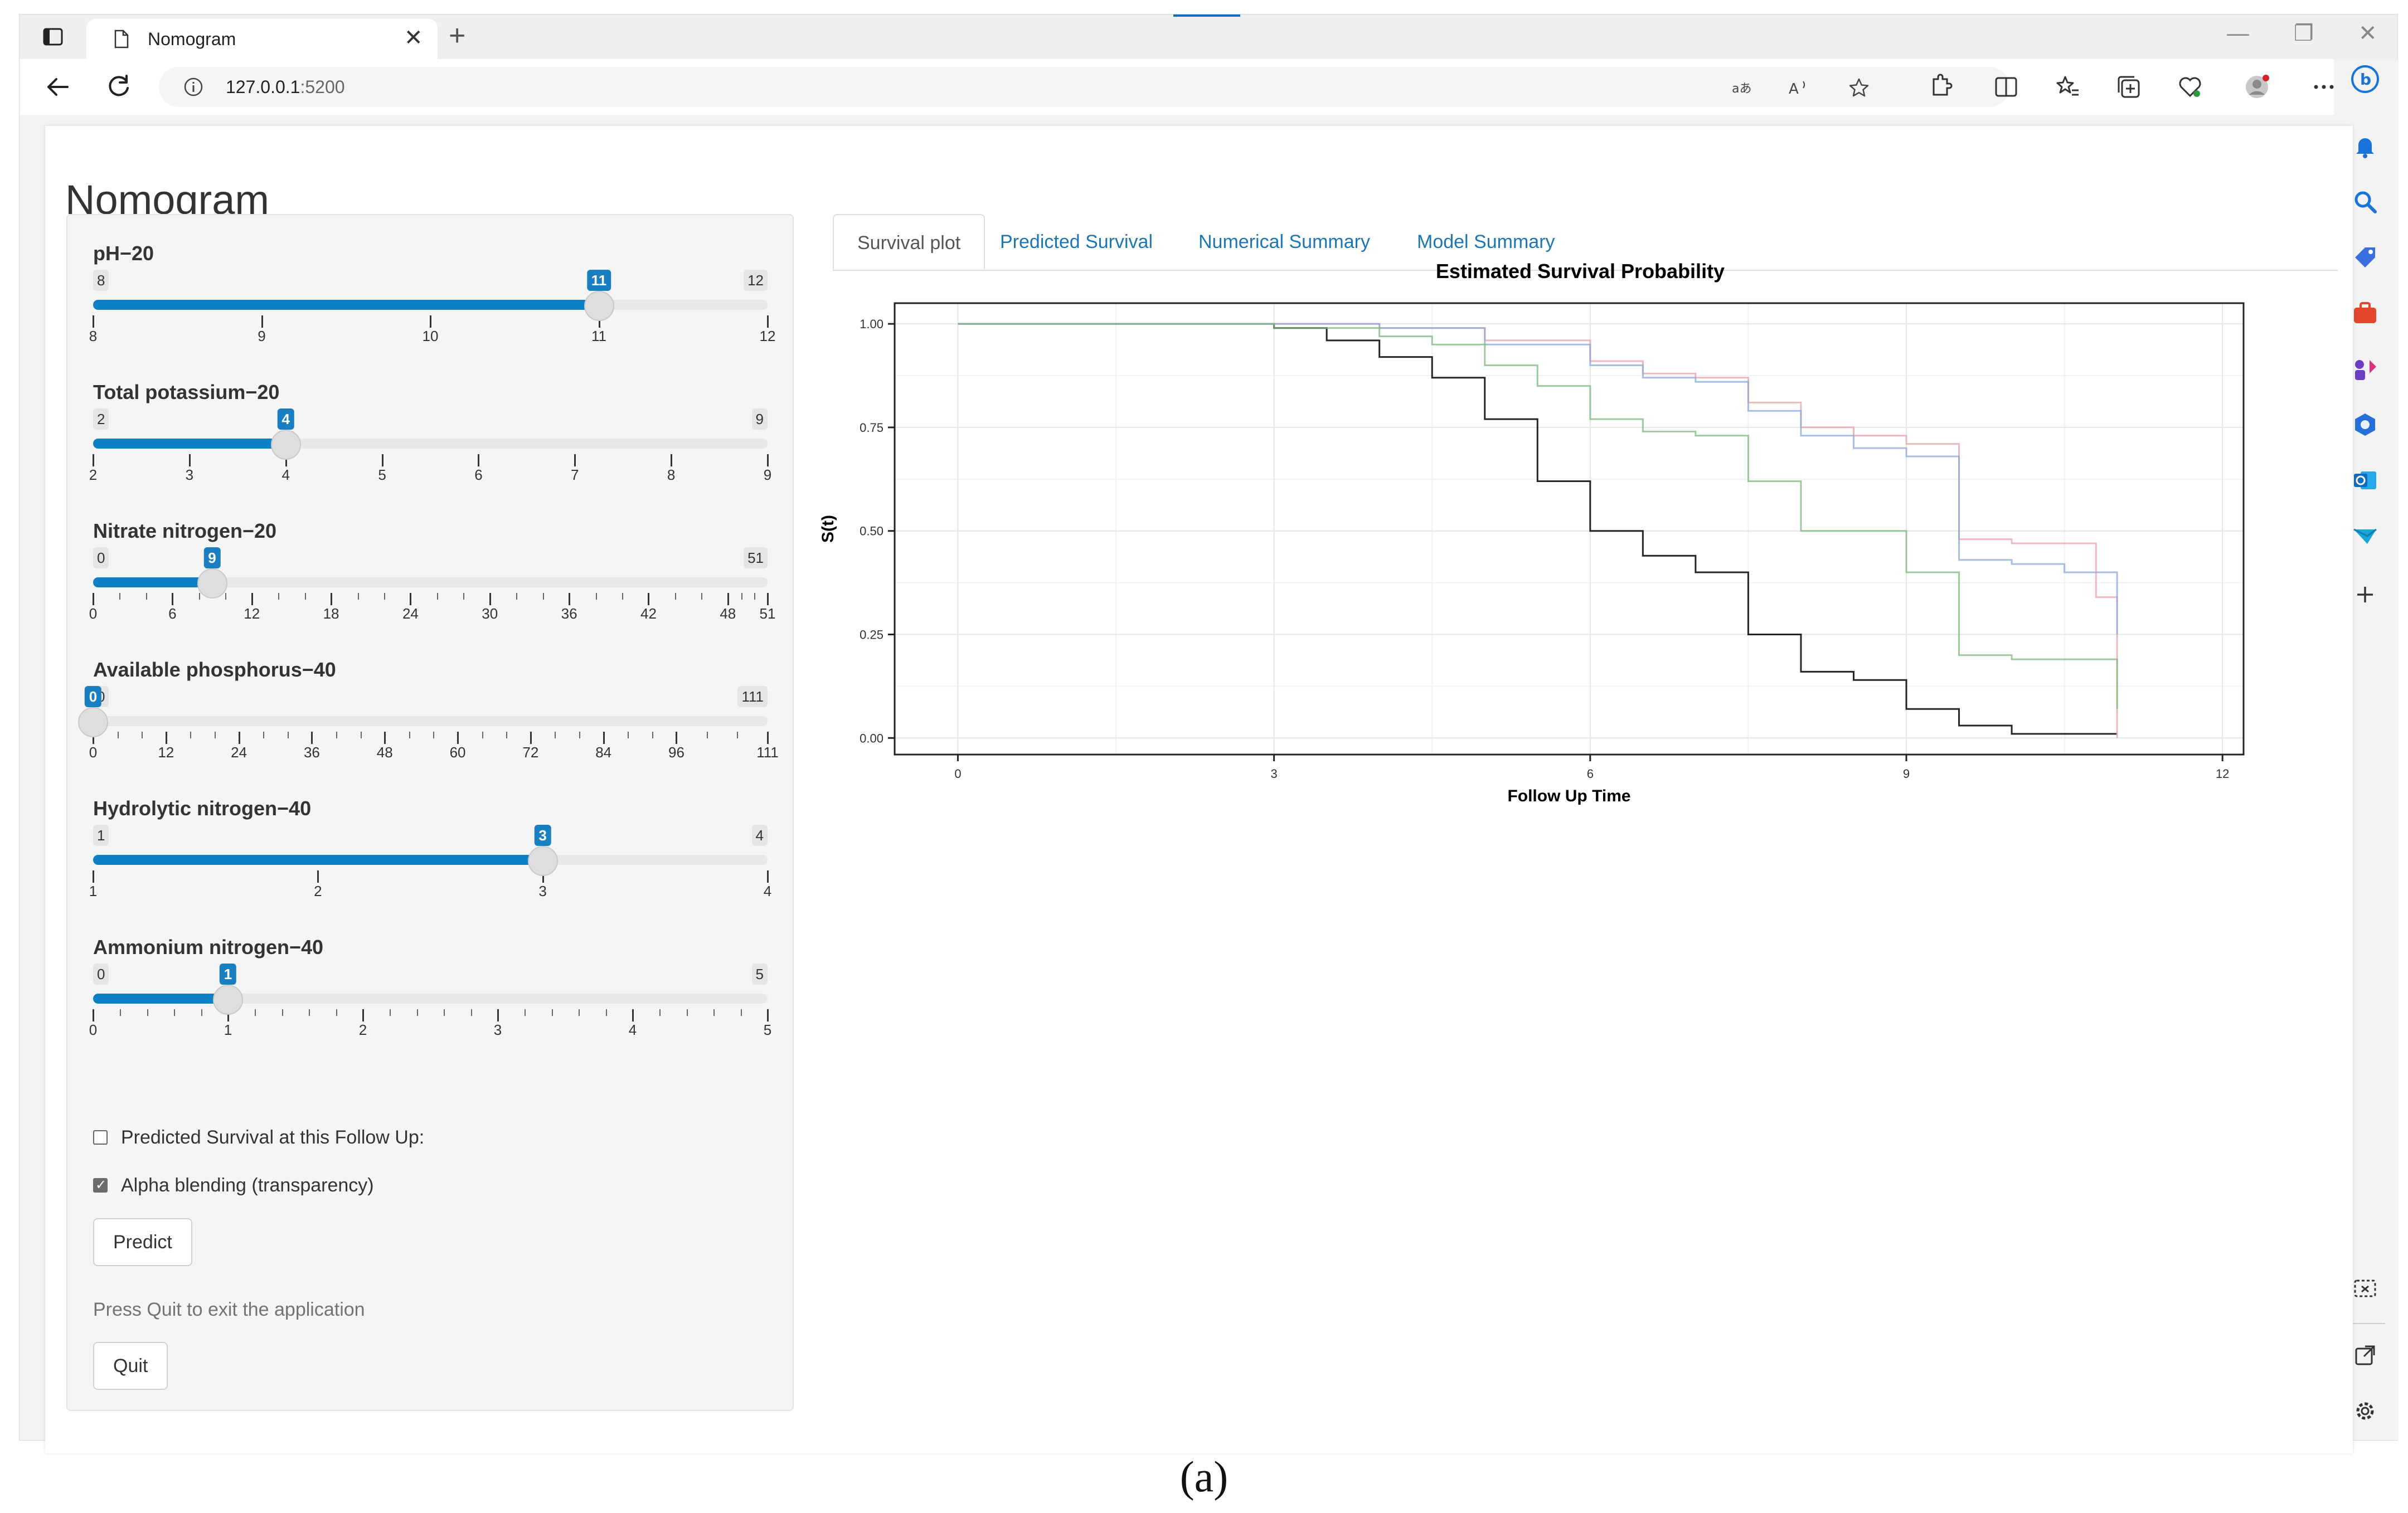 The width and height of the screenshot is (2408, 1513). Describe the element at coordinates (2365, 368) in the screenshot. I see `games-icon` at that location.